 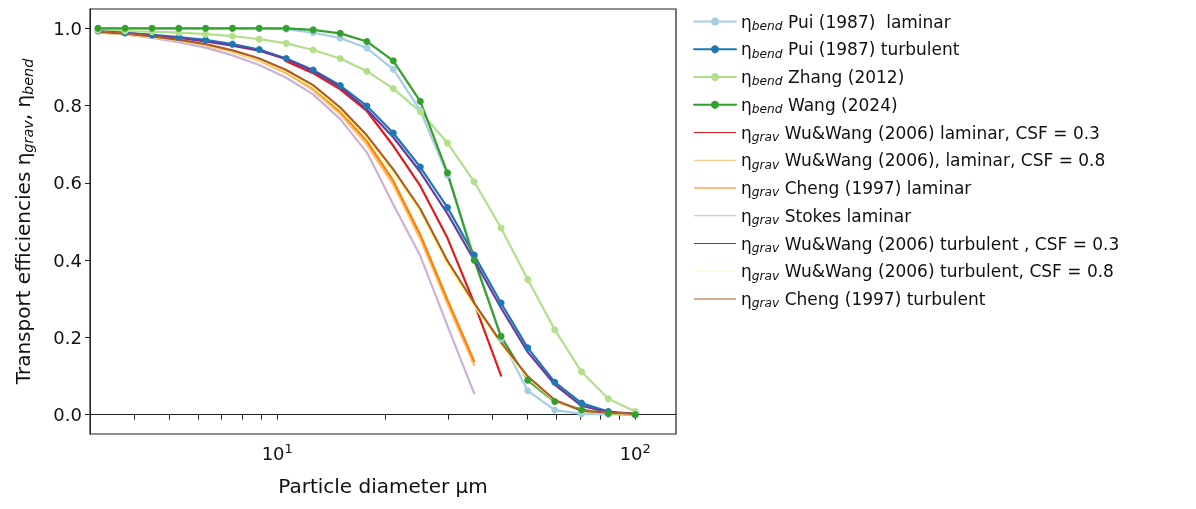 I want to click on y-axis-title: Transport efficiencies ηgrav, ηbend, so click(x=23, y=221).